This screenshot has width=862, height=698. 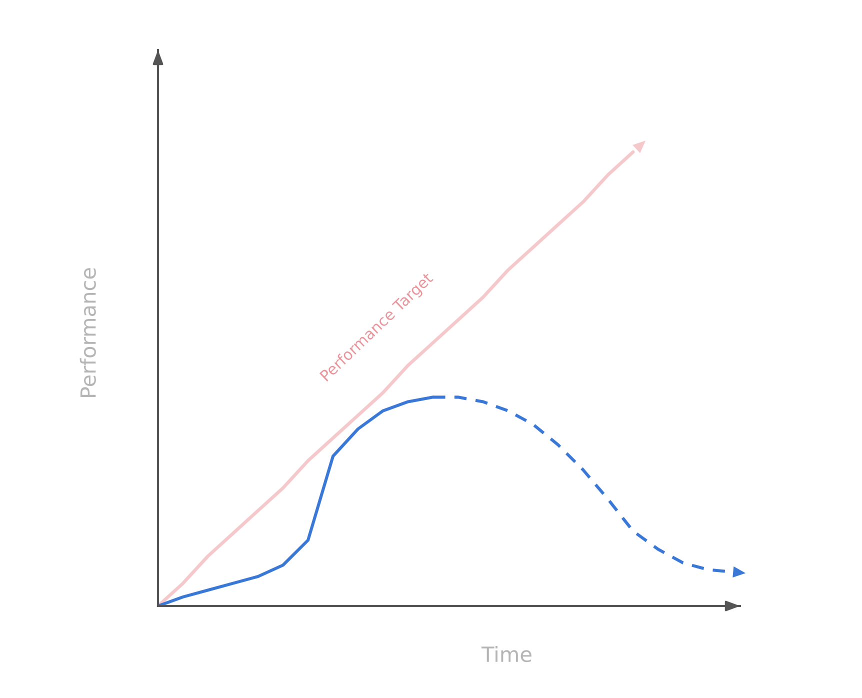 I want to click on y-axis-title: Performance, so click(x=88, y=332).